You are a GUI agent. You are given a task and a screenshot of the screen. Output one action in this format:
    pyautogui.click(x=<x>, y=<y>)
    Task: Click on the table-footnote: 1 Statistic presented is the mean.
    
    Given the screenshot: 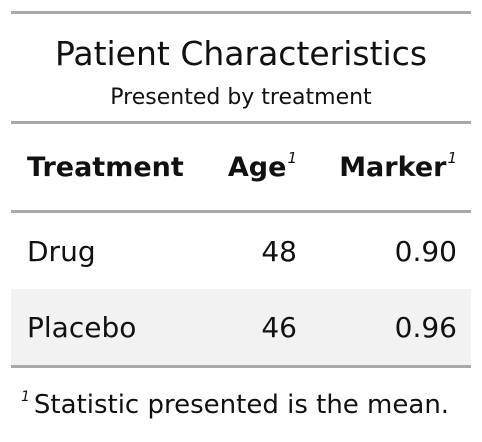 What is the action you would take?
    pyautogui.click(x=235, y=404)
    